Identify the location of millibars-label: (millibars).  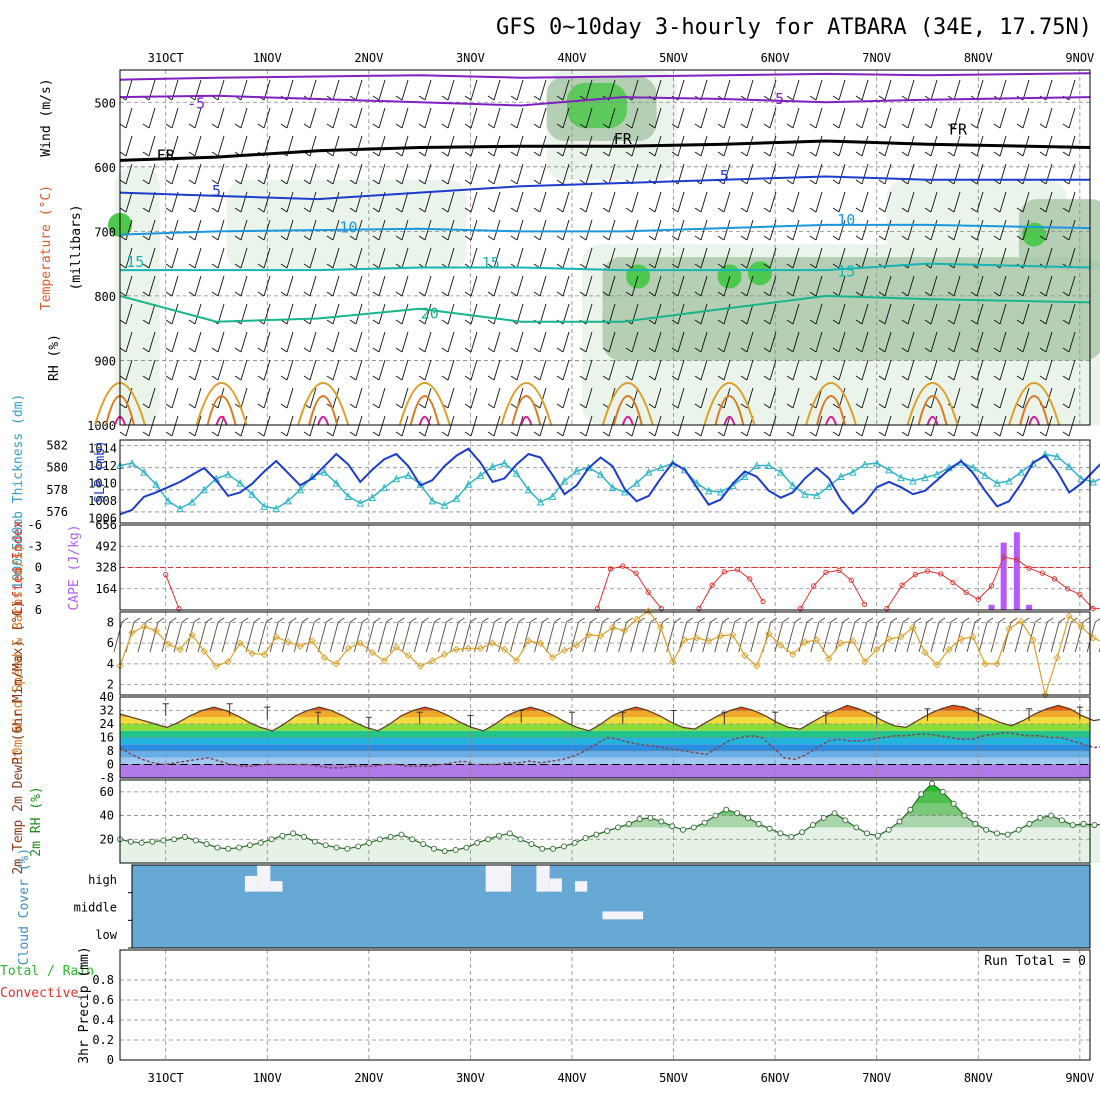
(76, 247).